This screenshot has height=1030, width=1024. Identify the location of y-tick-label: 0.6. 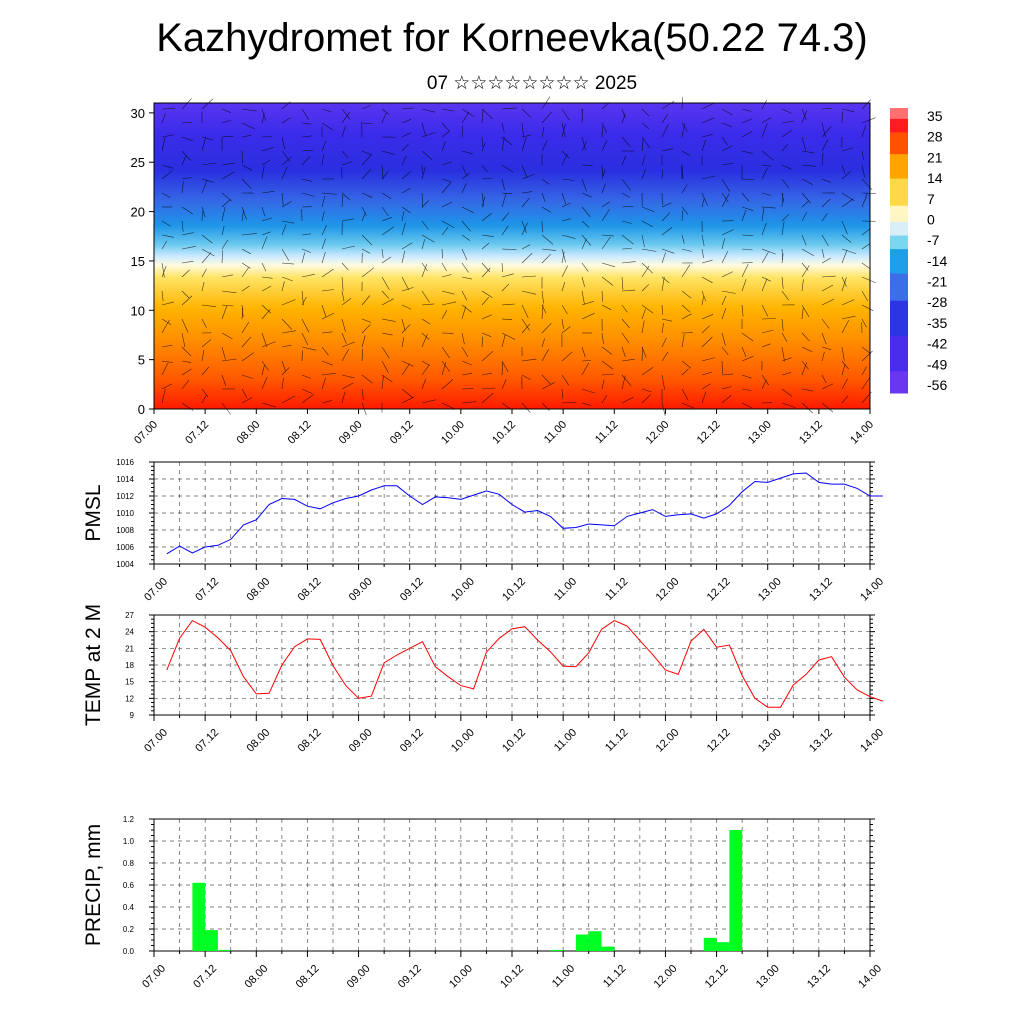
(129, 885).